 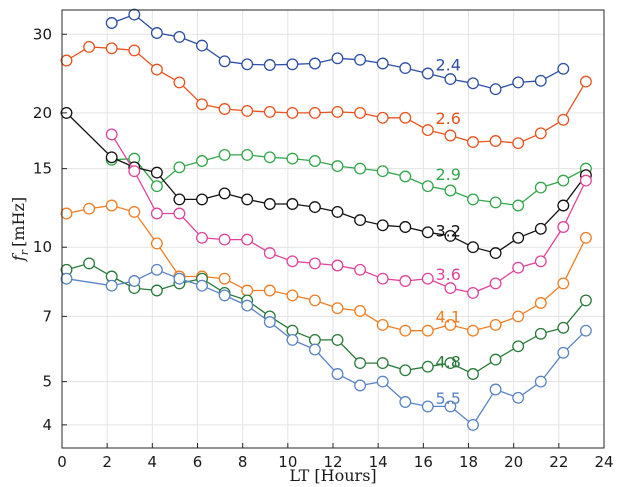 I want to click on x-tick-label: 10, so click(x=287, y=462).